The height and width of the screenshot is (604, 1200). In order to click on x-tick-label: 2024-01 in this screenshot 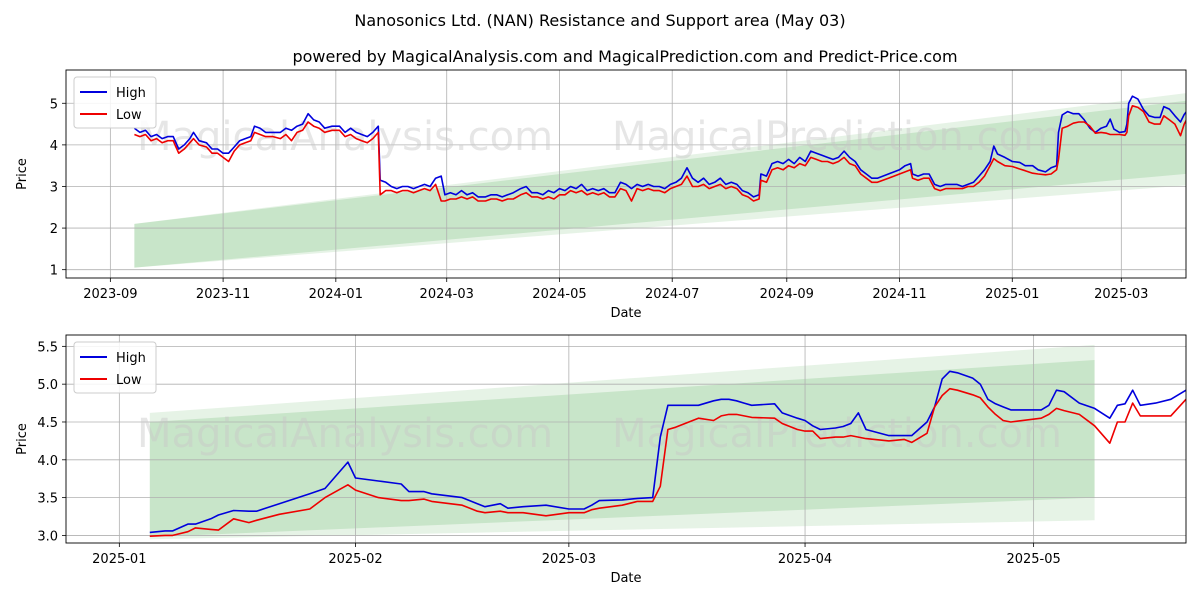, I will do `click(336, 294)`.